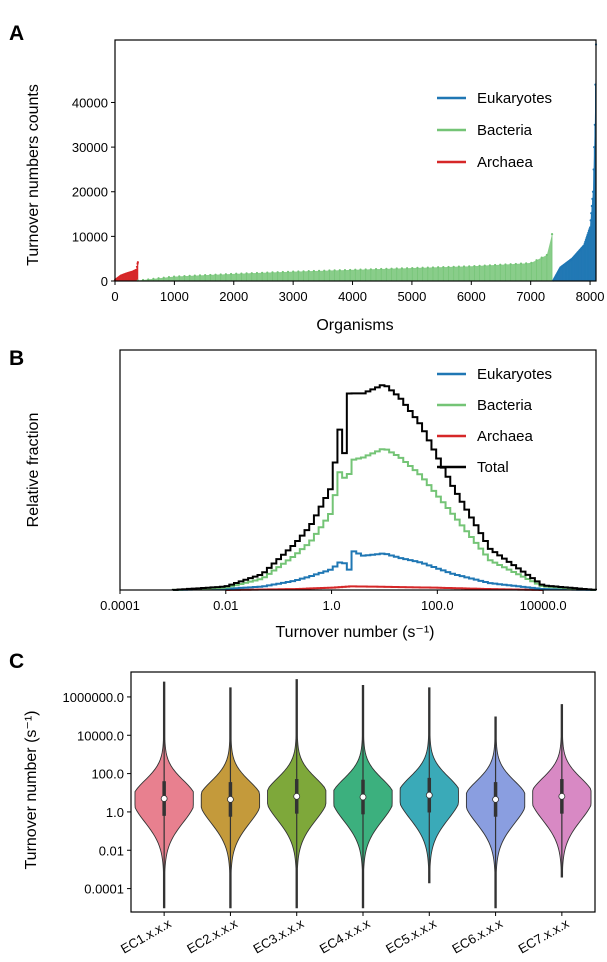 The width and height of the screenshot is (607, 962). I want to click on panel-c-ylabel: Turnover number (s⁻¹), so click(31, 790).